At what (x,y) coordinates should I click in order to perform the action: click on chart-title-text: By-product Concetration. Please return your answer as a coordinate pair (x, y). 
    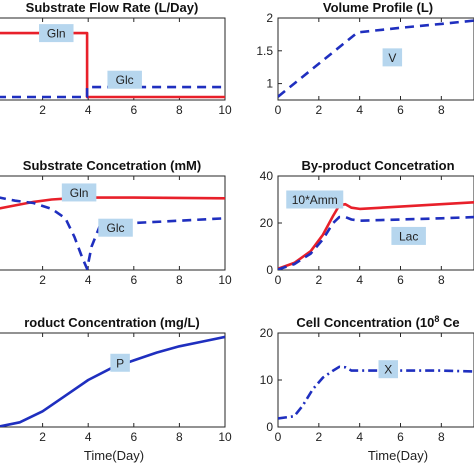
    Looking at the image, I should click on (377, 165).